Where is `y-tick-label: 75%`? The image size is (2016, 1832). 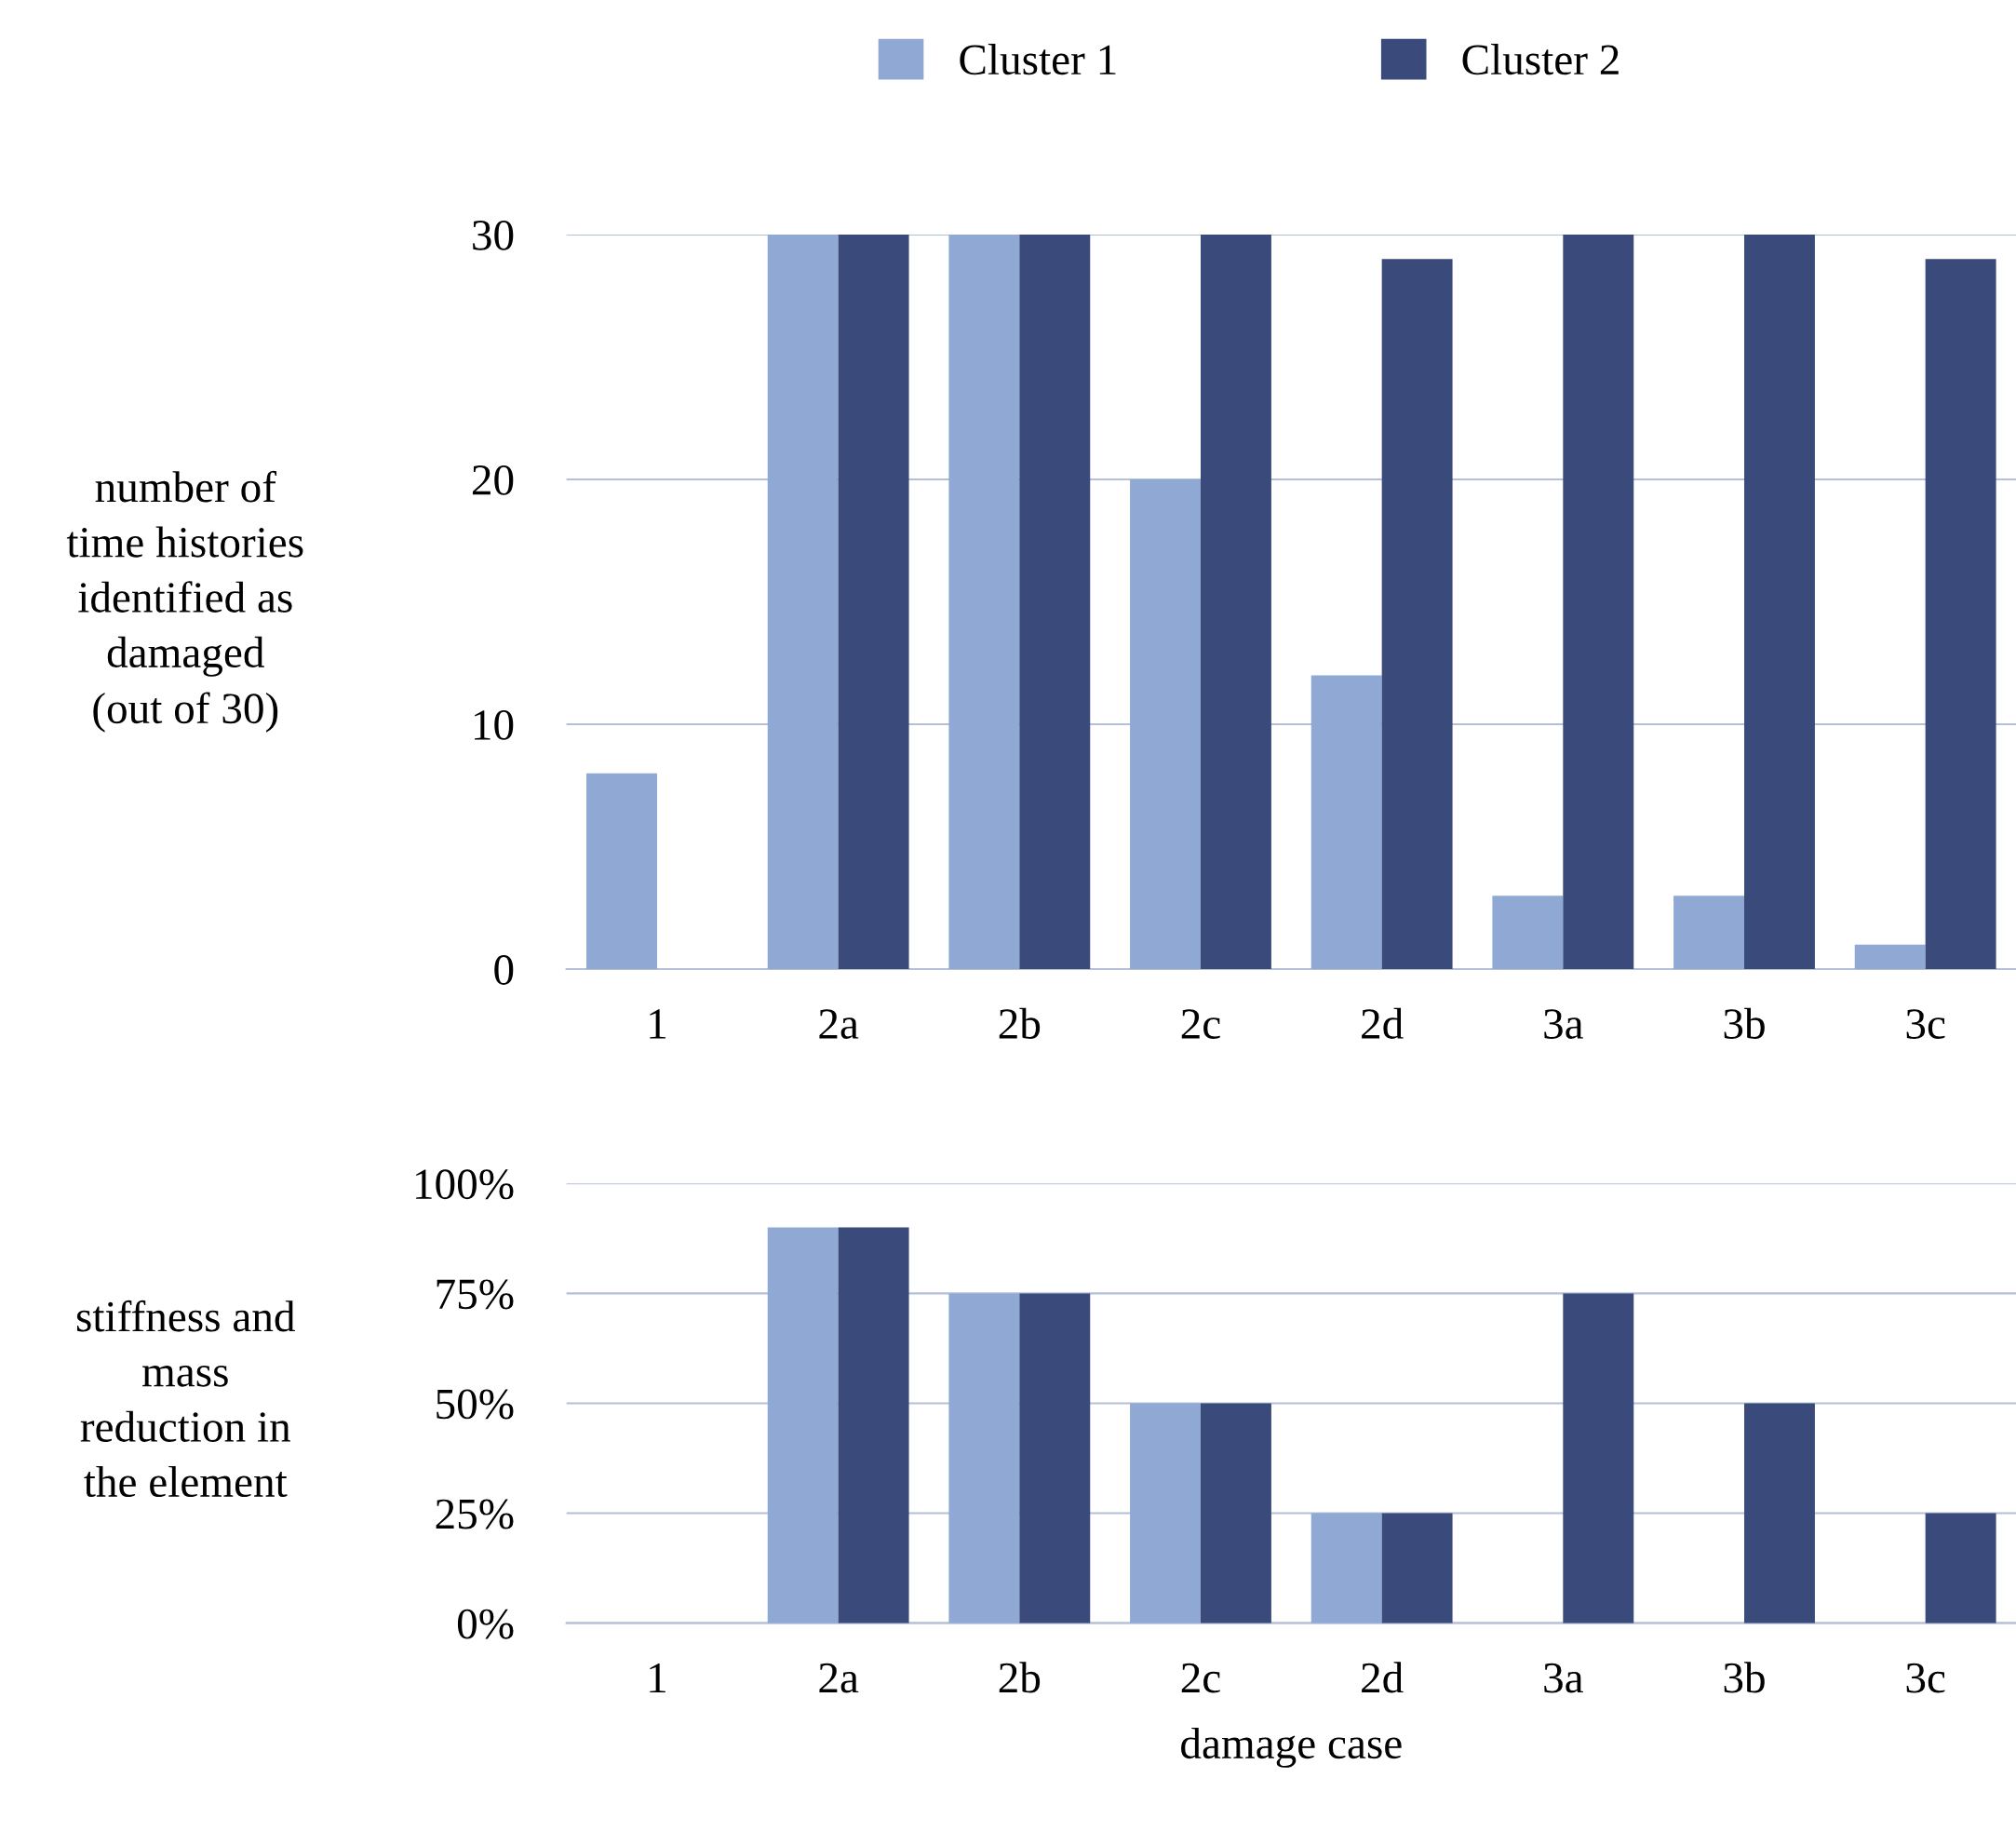
y-tick-label: 75% is located at coordinates (475, 1295).